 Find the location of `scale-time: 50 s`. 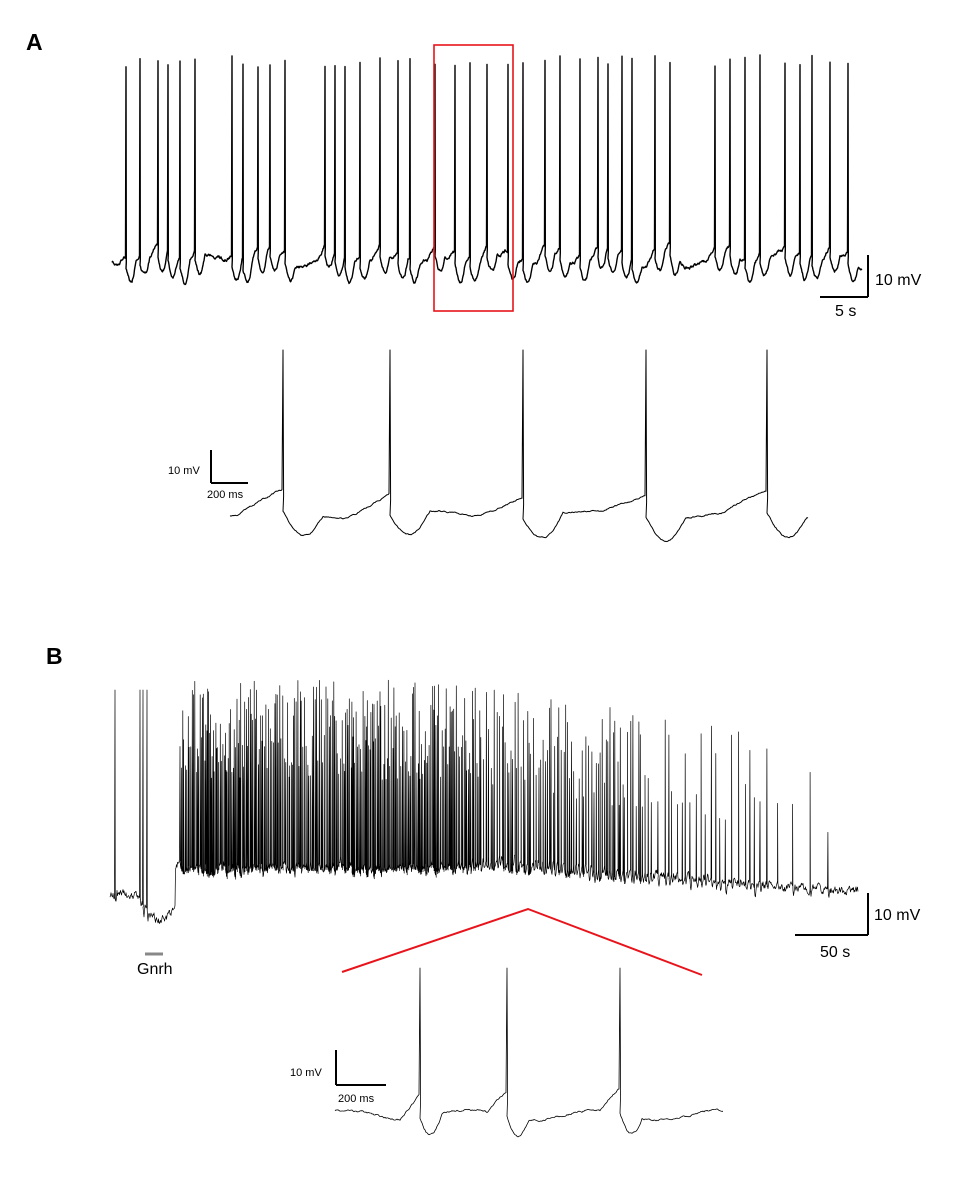

scale-time: 50 s is located at coordinates (835, 952).